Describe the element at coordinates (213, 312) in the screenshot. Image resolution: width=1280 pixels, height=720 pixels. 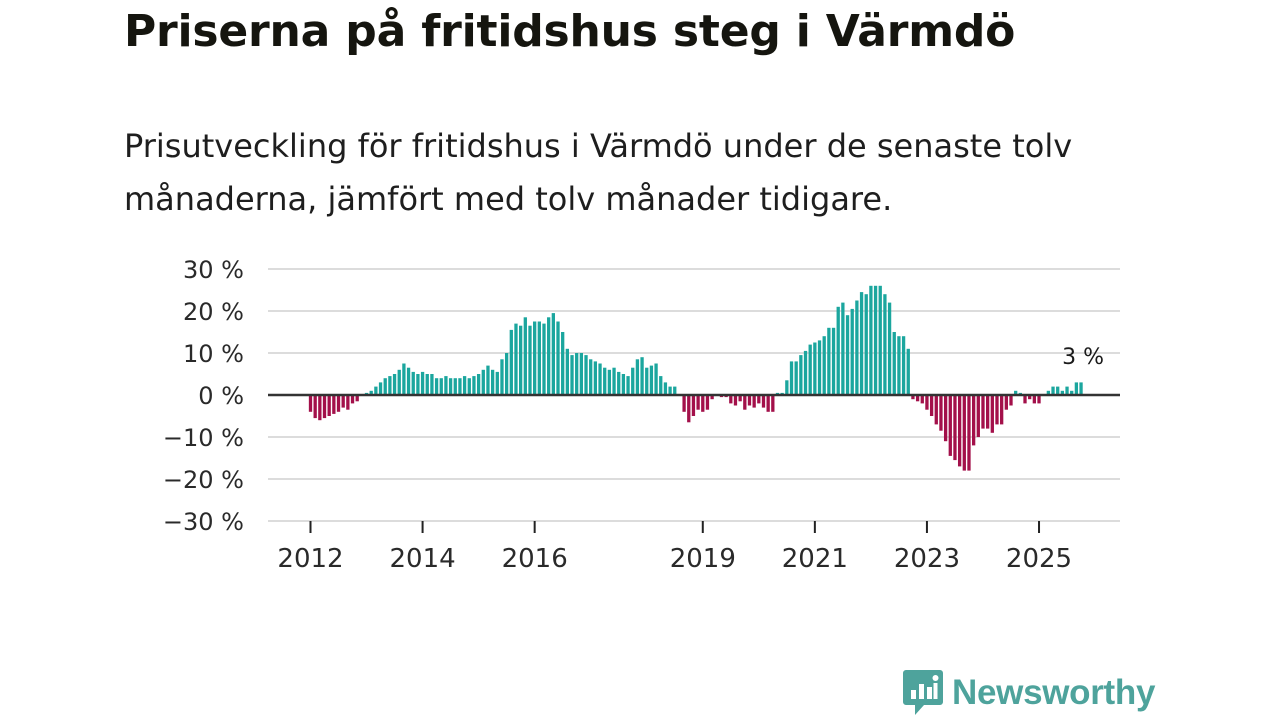
I see `y-tick-label: 20 %` at that location.